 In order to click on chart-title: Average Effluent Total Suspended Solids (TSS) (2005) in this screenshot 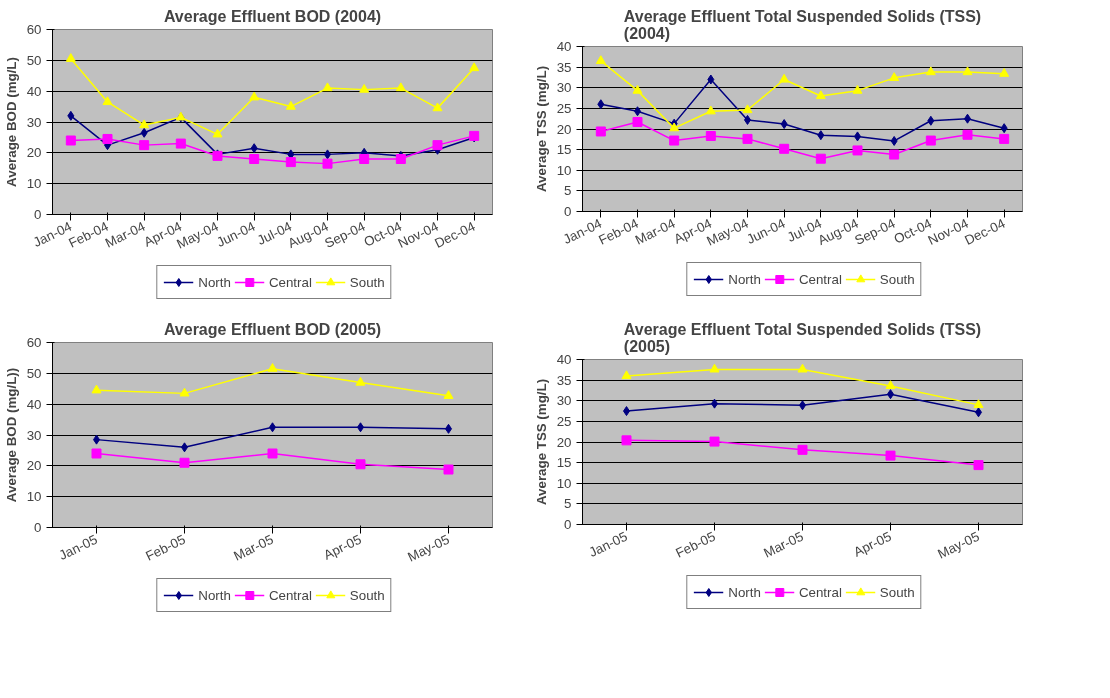, I will do `click(802, 337)`.